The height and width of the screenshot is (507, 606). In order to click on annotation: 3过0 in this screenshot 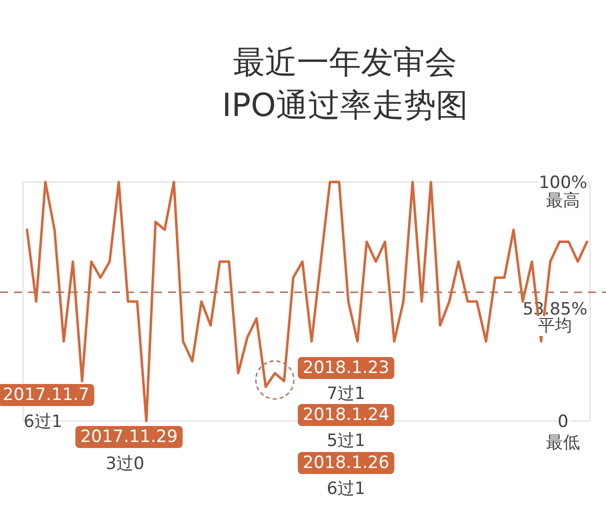, I will do `click(125, 464)`.